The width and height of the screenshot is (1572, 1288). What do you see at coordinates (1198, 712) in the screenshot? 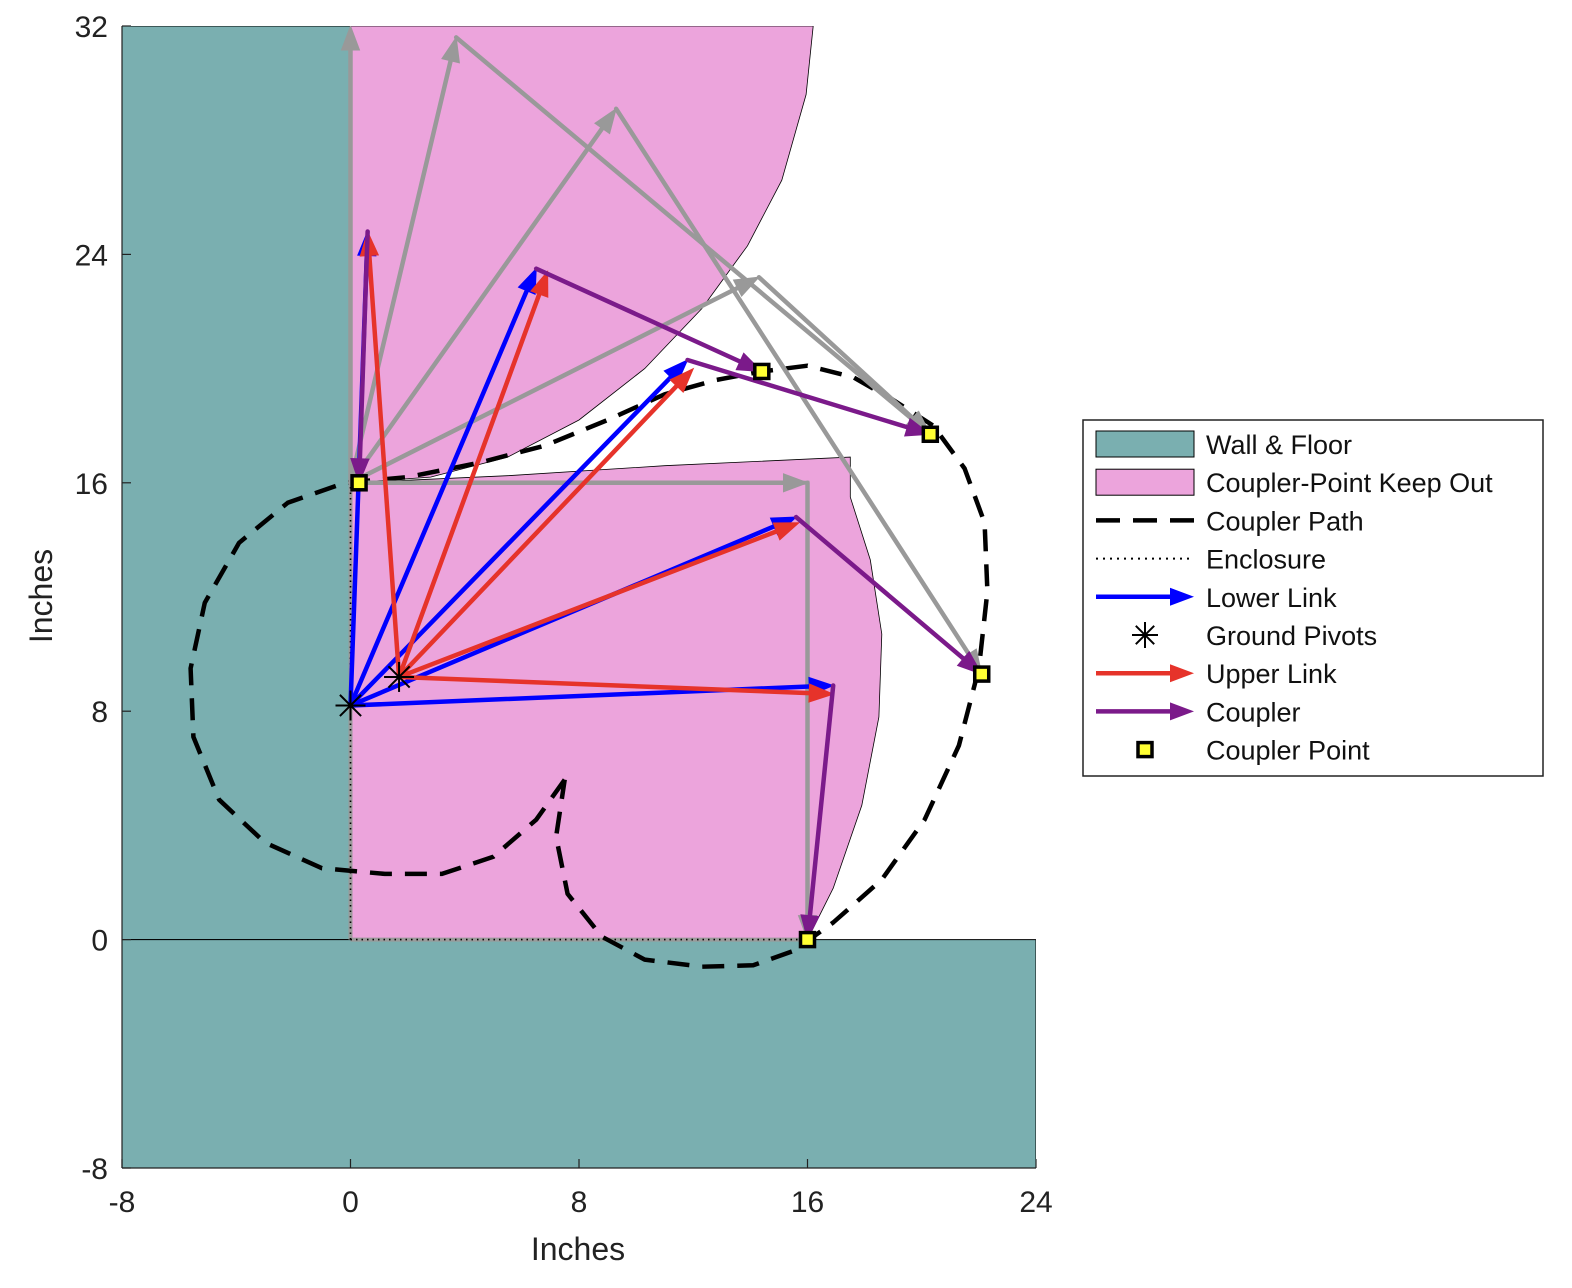
I see `legend-entry: Coupler` at bounding box center [1198, 712].